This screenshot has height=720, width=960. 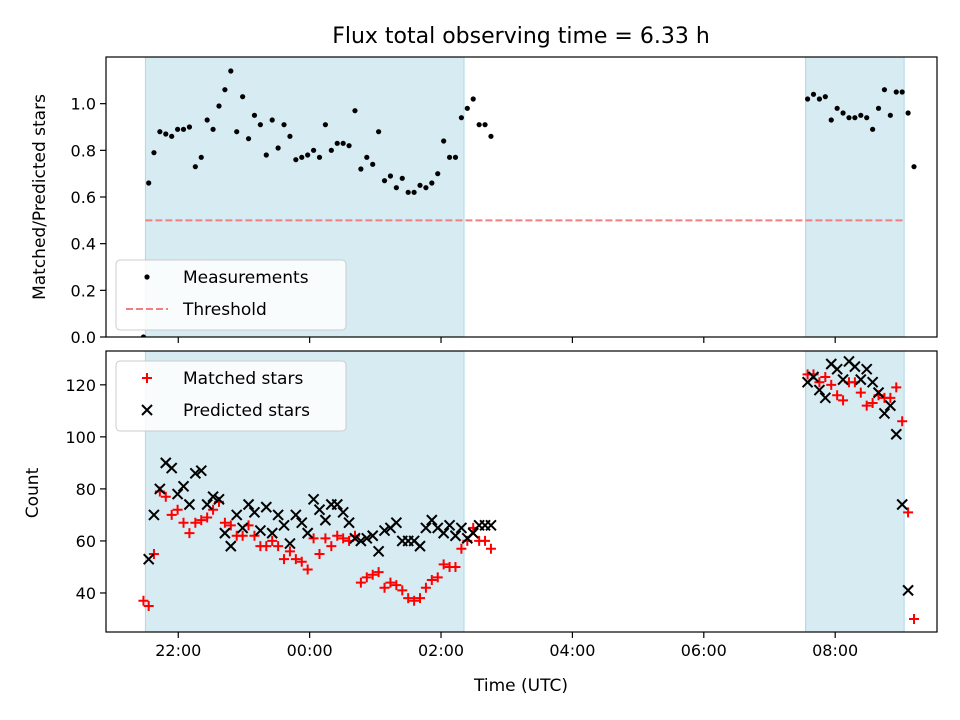 What do you see at coordinates (86, 541) in the screenshot?
I see `y-tick-label: 60` at bounding box center [86, 541].